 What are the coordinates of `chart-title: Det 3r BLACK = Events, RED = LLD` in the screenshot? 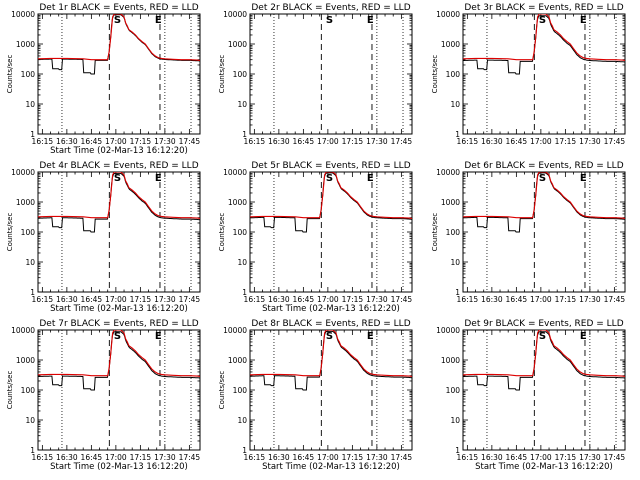 It's located at (543, 8).